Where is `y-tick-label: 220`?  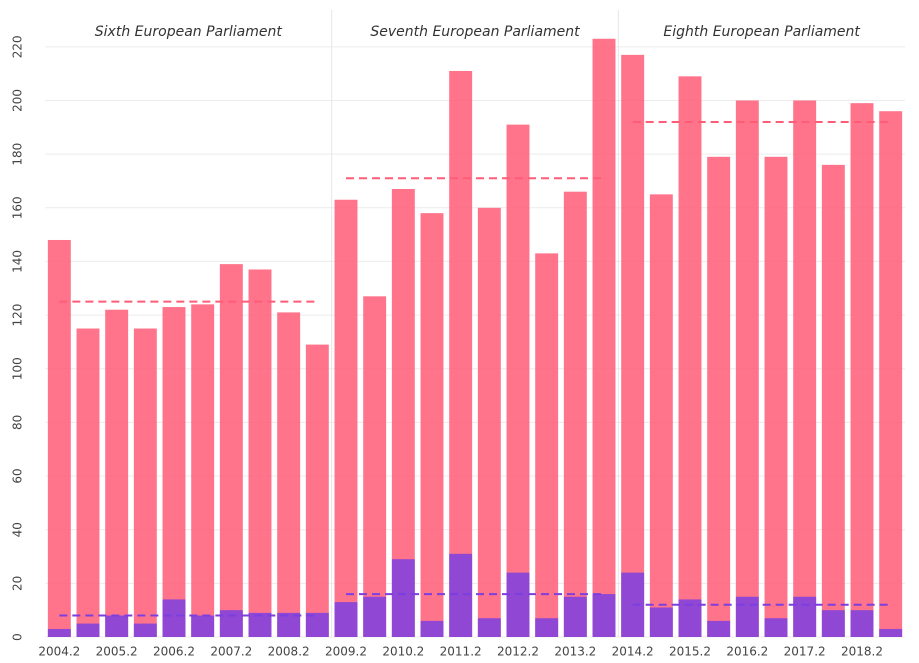
y-tick-label: 220 is located at coordinates (18, 46).